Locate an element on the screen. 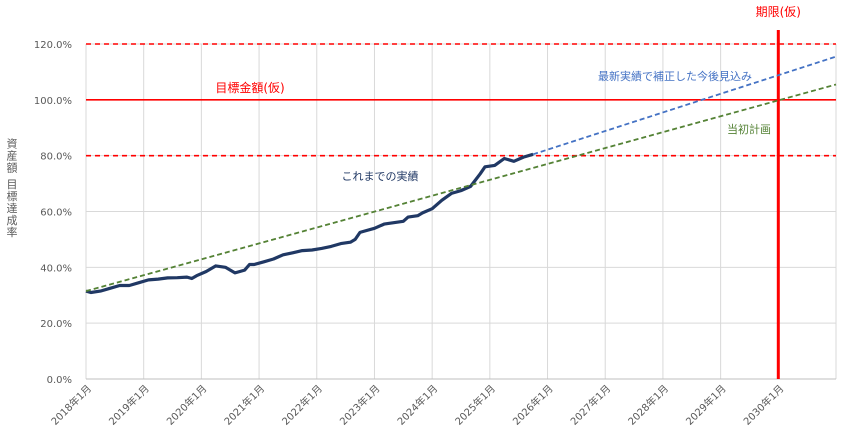  x-tick-label: 2022年1月 is located at coordinates (302, 405).